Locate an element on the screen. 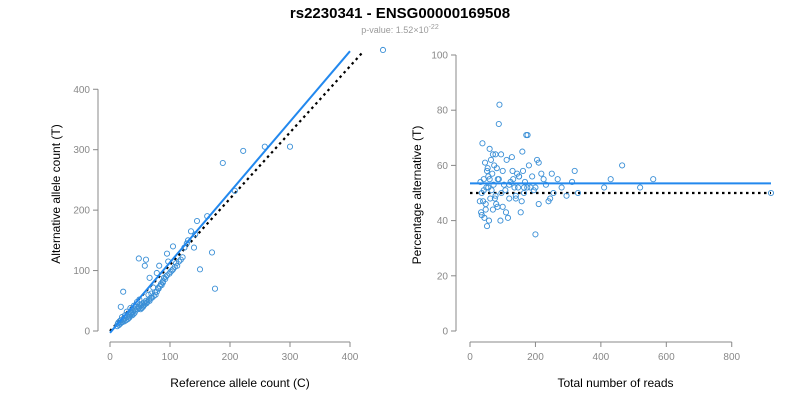 The image size is (800, 400). x-tick-label: 100 is located at coordinates (170, 357).